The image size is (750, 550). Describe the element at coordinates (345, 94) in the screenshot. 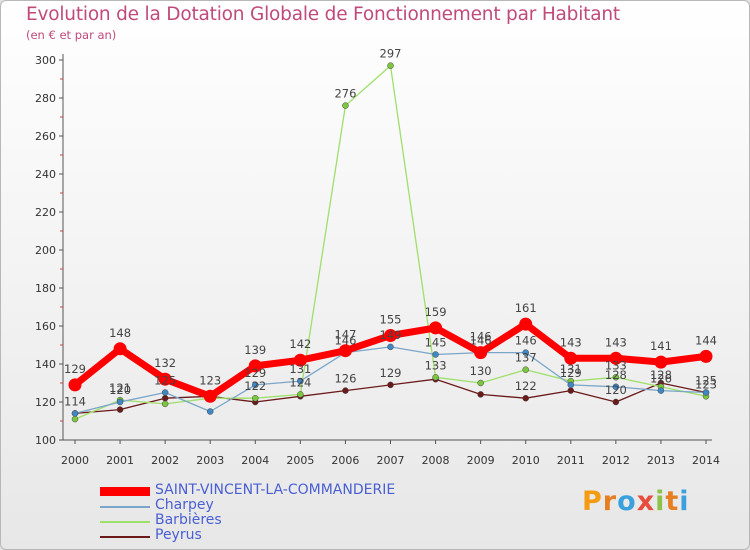

I see `data-label: 276` at that location.